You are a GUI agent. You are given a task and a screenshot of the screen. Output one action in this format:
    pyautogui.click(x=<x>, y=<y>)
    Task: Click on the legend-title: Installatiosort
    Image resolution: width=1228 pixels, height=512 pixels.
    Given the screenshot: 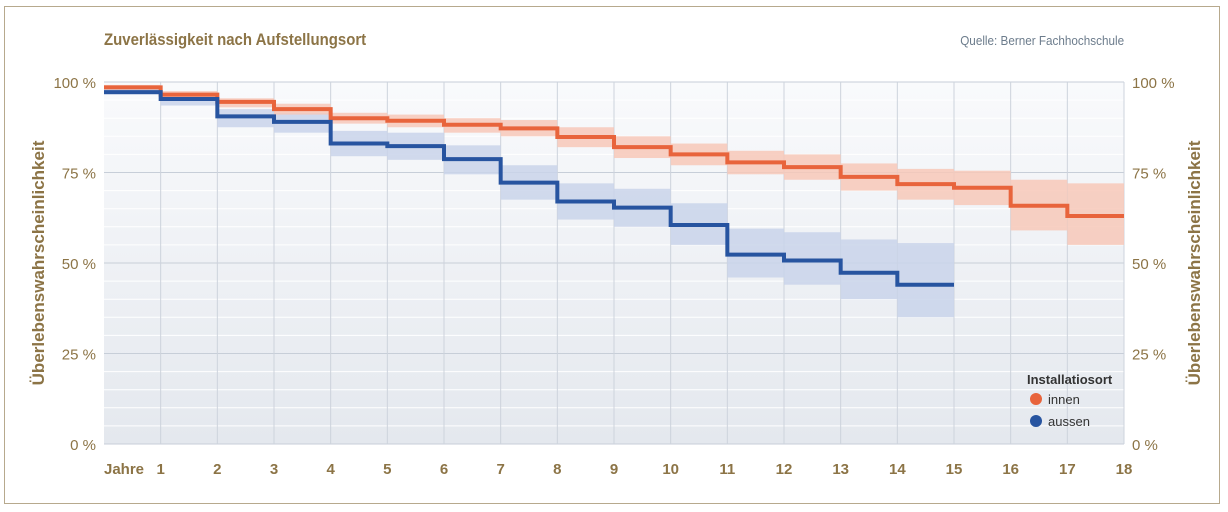 What is the action you would take?
    pyautogui.click(x=1070, y=379)
    